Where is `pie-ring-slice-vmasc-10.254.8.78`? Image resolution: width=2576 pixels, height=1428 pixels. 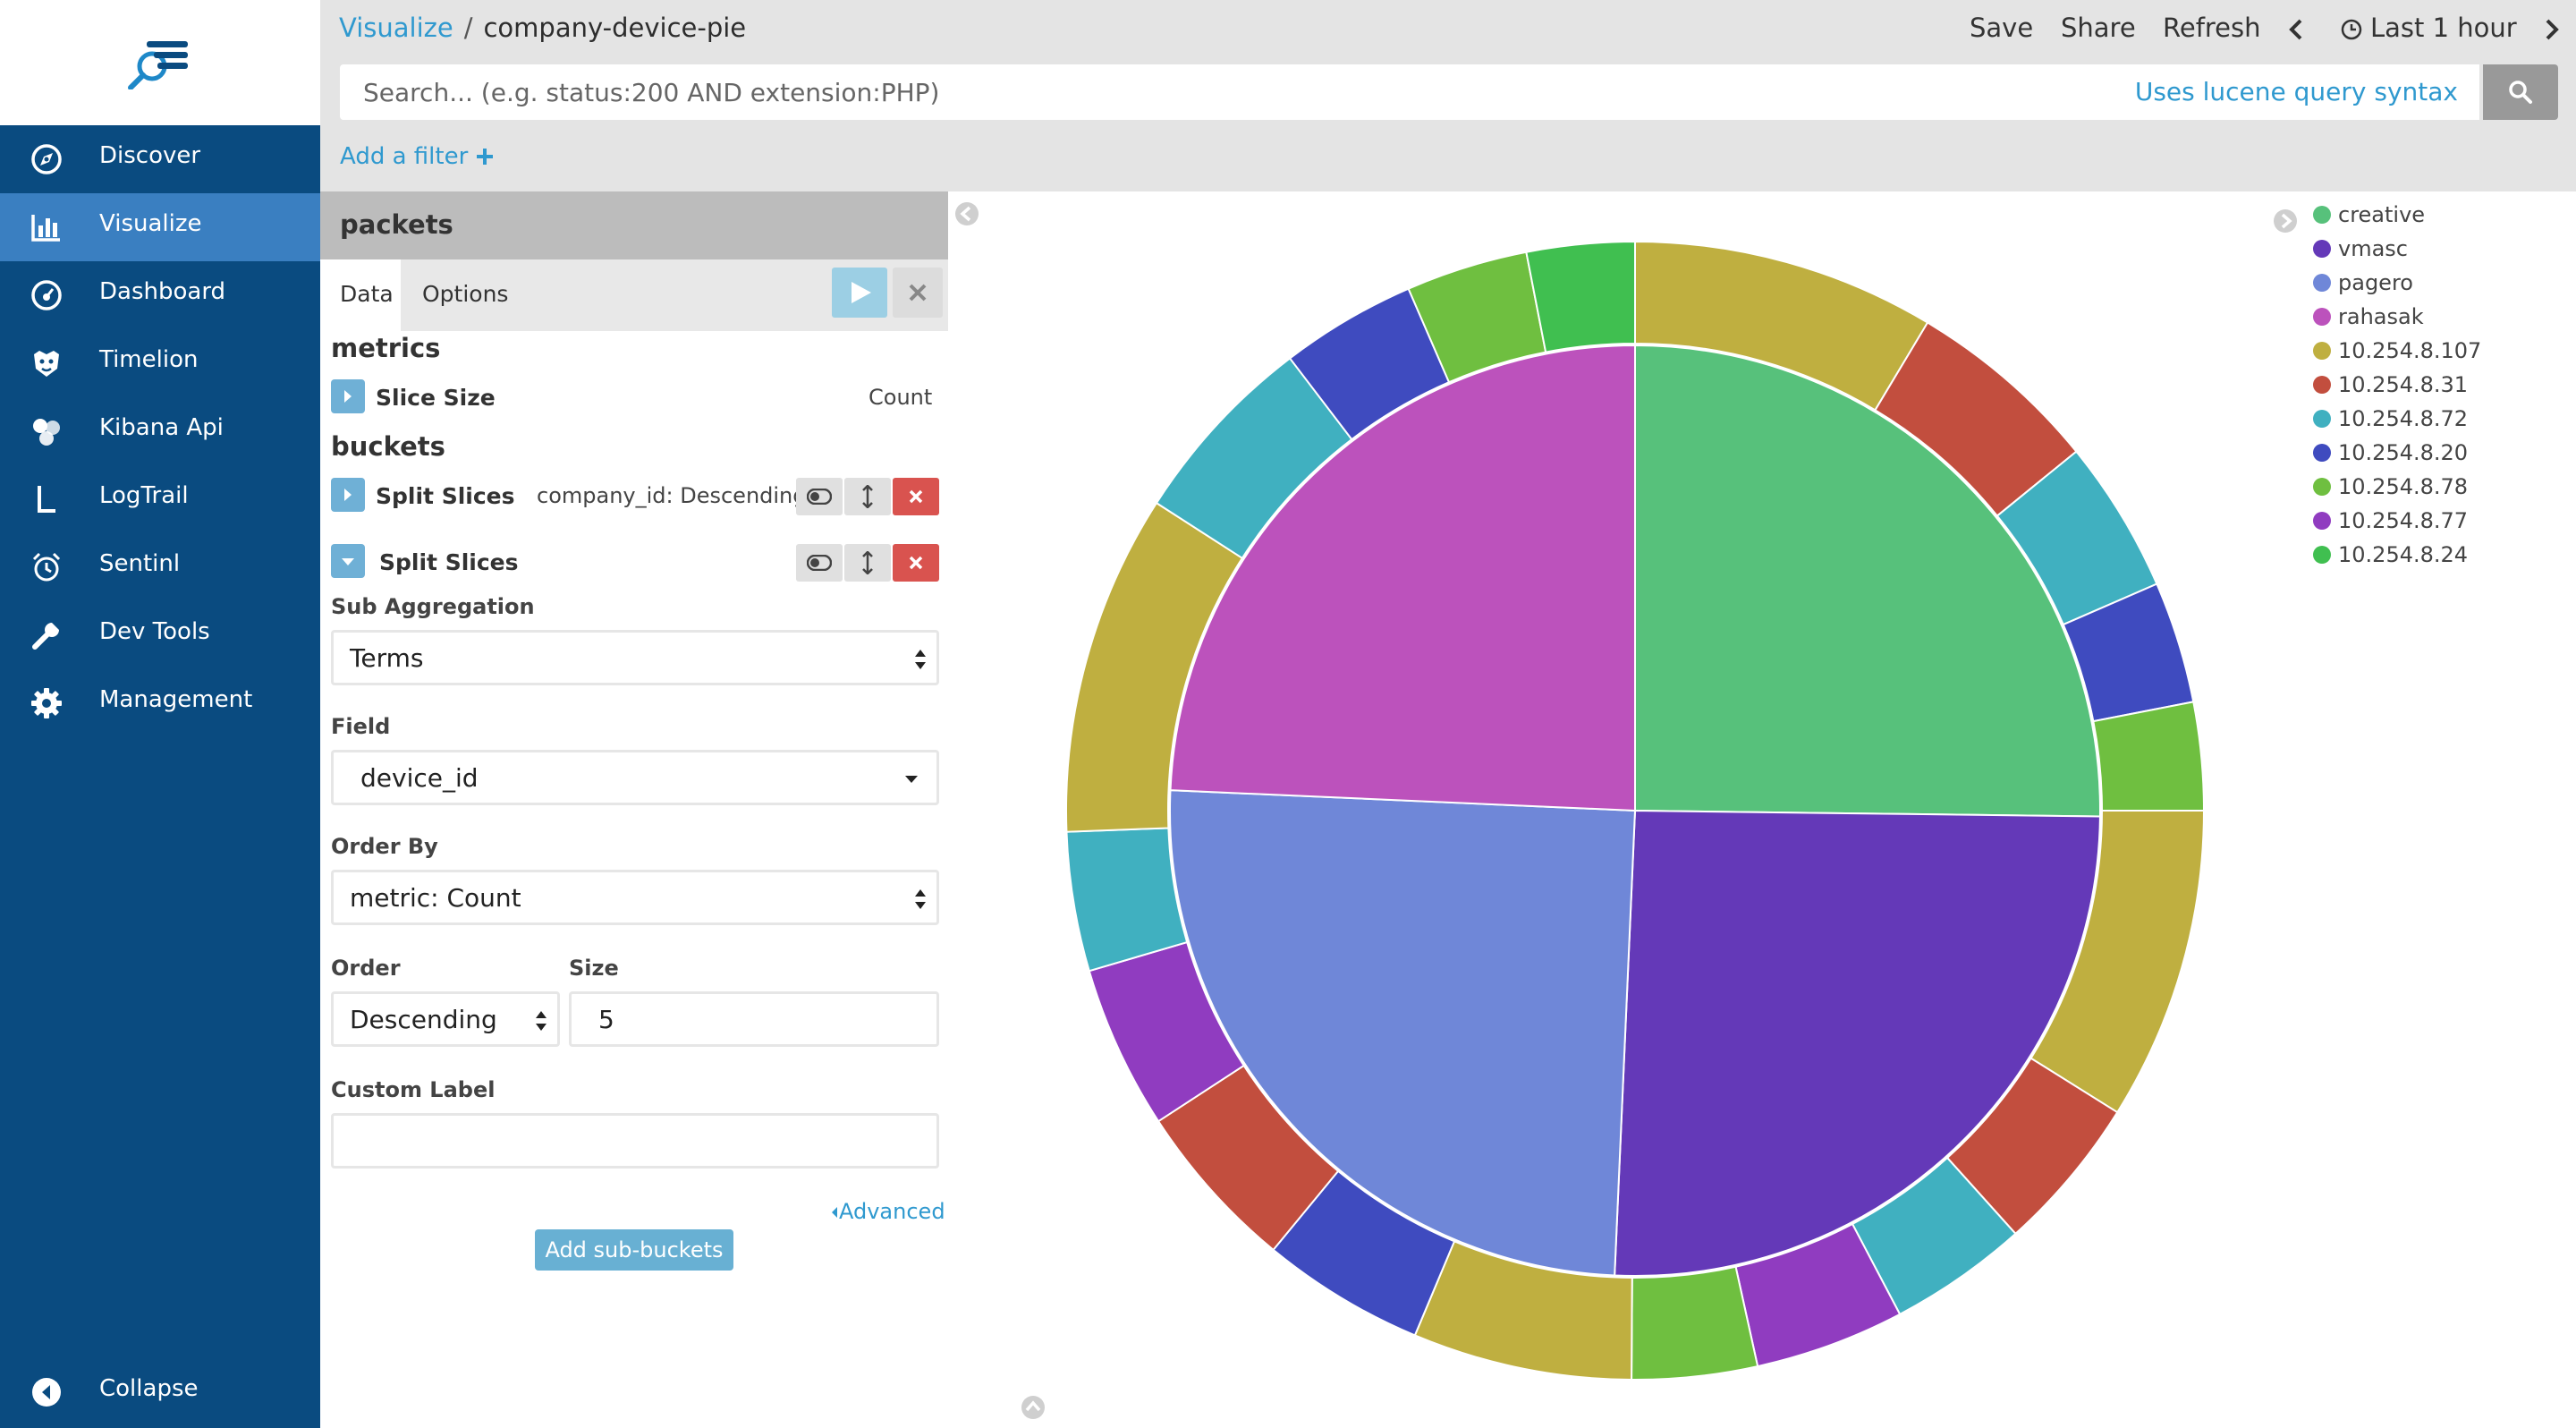 pie-ring-slice-vmasc-10.254.8.78 is located at coordinates (1695, 1323).